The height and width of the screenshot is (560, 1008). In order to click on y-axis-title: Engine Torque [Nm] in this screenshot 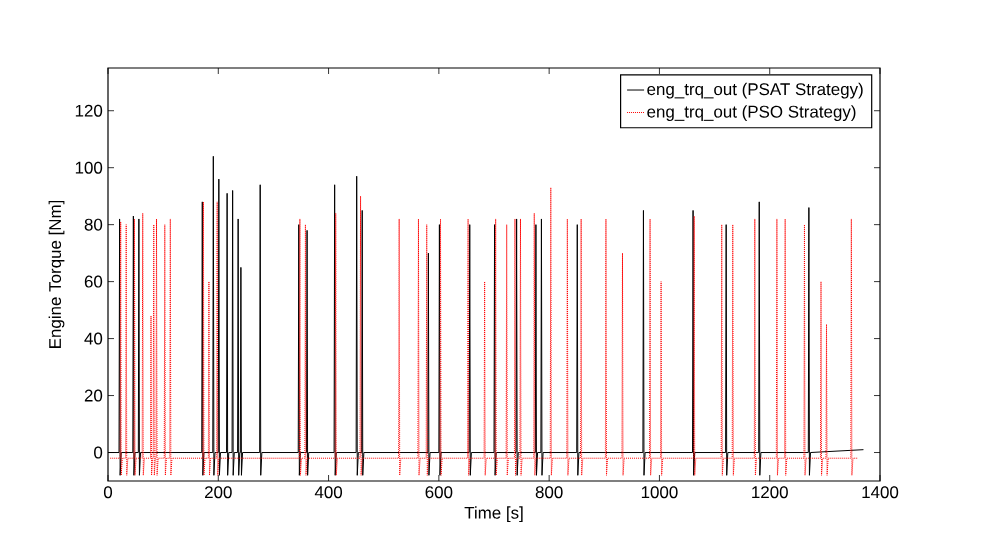, I will do `click(56, 274)`.